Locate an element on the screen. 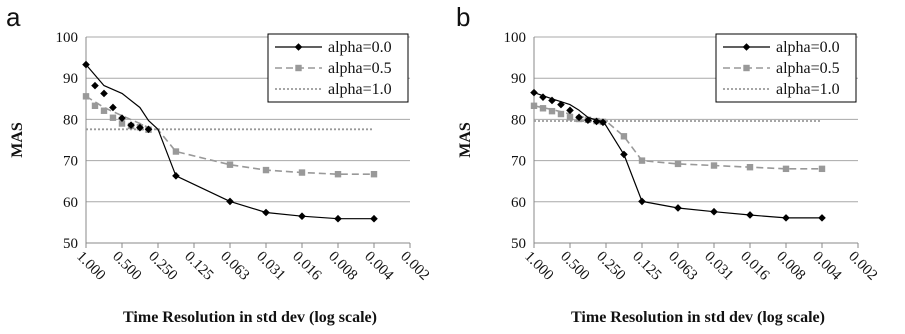  panel-label: a is located at coordinates (13, 17).